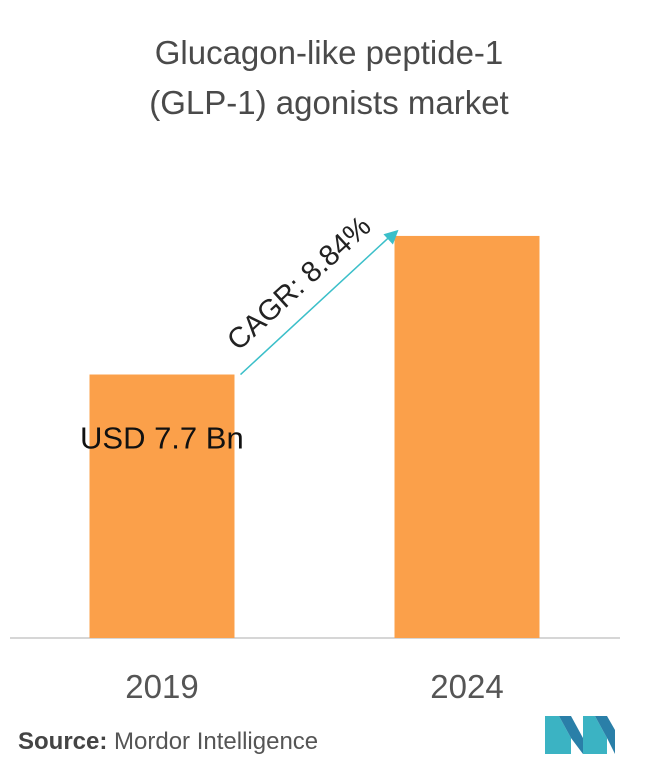 This screenshot has height=780, width=658. Describe the element at coordinates (391, 237) in the screenshot. I see `cagr-arrow-head` at that location.